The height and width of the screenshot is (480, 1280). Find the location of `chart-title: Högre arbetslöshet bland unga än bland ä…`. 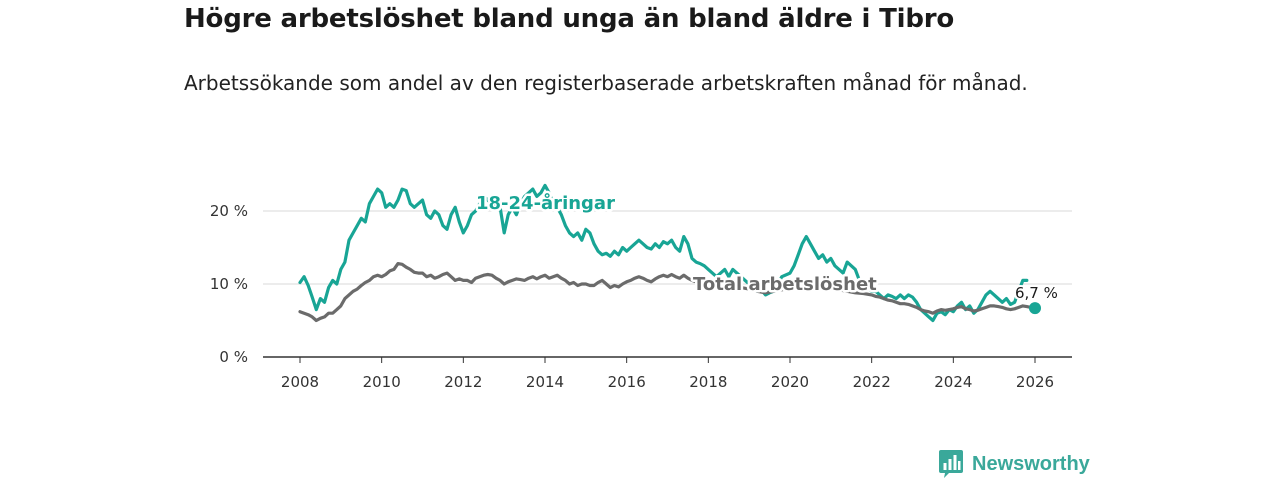

chart-title: Högre arbetslöshet bland unga än bland ä… is located at coordinates (569, 19).